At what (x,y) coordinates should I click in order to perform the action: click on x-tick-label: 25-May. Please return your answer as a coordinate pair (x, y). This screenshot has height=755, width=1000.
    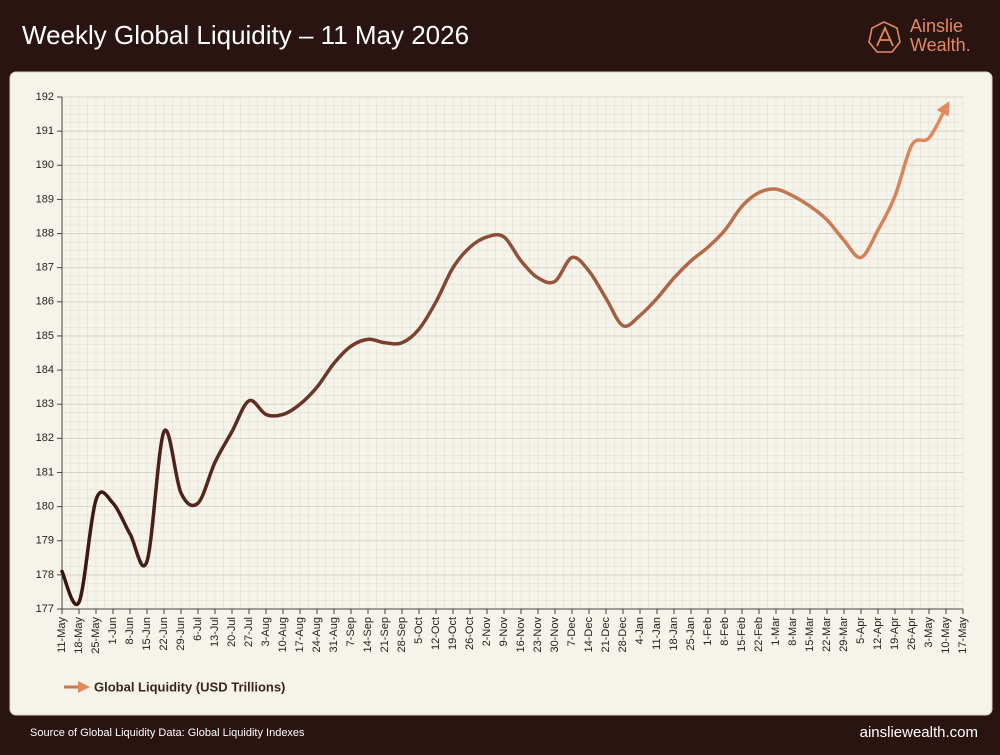
    Looking at the image, I should click on (96, 635).